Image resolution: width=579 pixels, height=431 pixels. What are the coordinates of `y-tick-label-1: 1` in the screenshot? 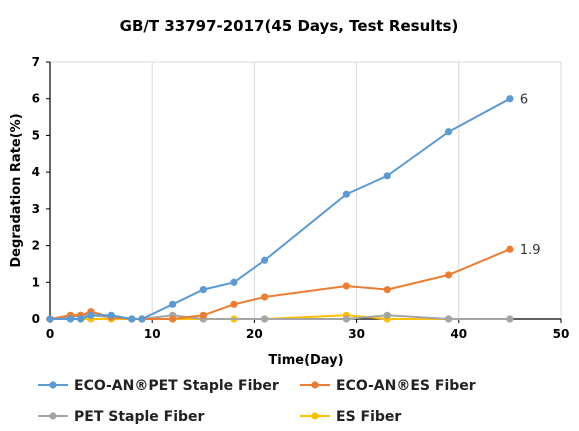 It's located at (36, 282).